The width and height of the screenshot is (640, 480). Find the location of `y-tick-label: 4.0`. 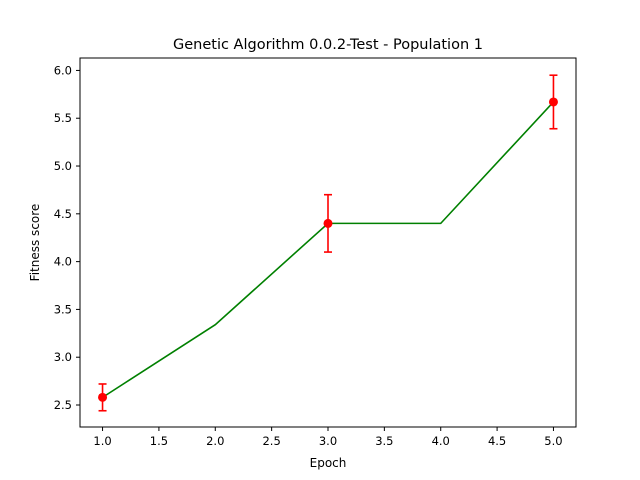

y-tick-label: 4.0 is located at coordinates (63, 262).